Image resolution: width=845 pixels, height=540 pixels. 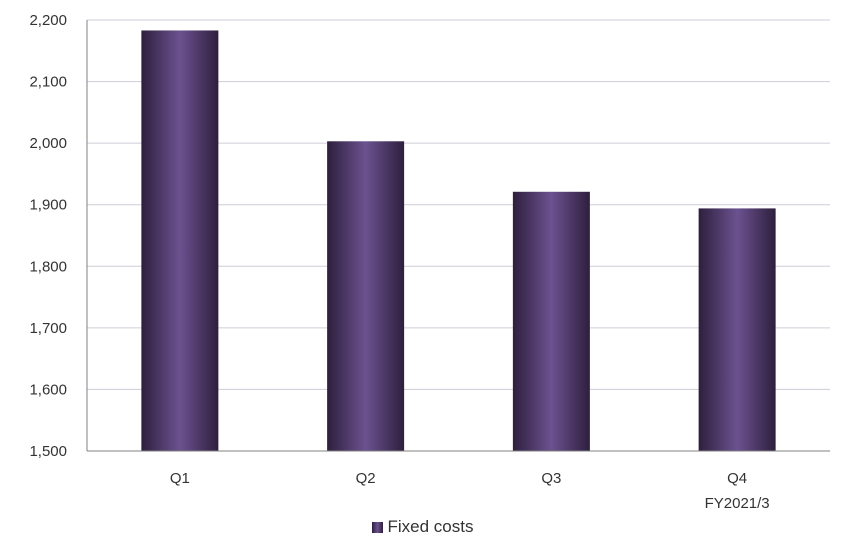 What do you see at coordinates (366, 478) in the screenshot?
I see `x-tick-label: Q2` at bounding box center [366, 478].